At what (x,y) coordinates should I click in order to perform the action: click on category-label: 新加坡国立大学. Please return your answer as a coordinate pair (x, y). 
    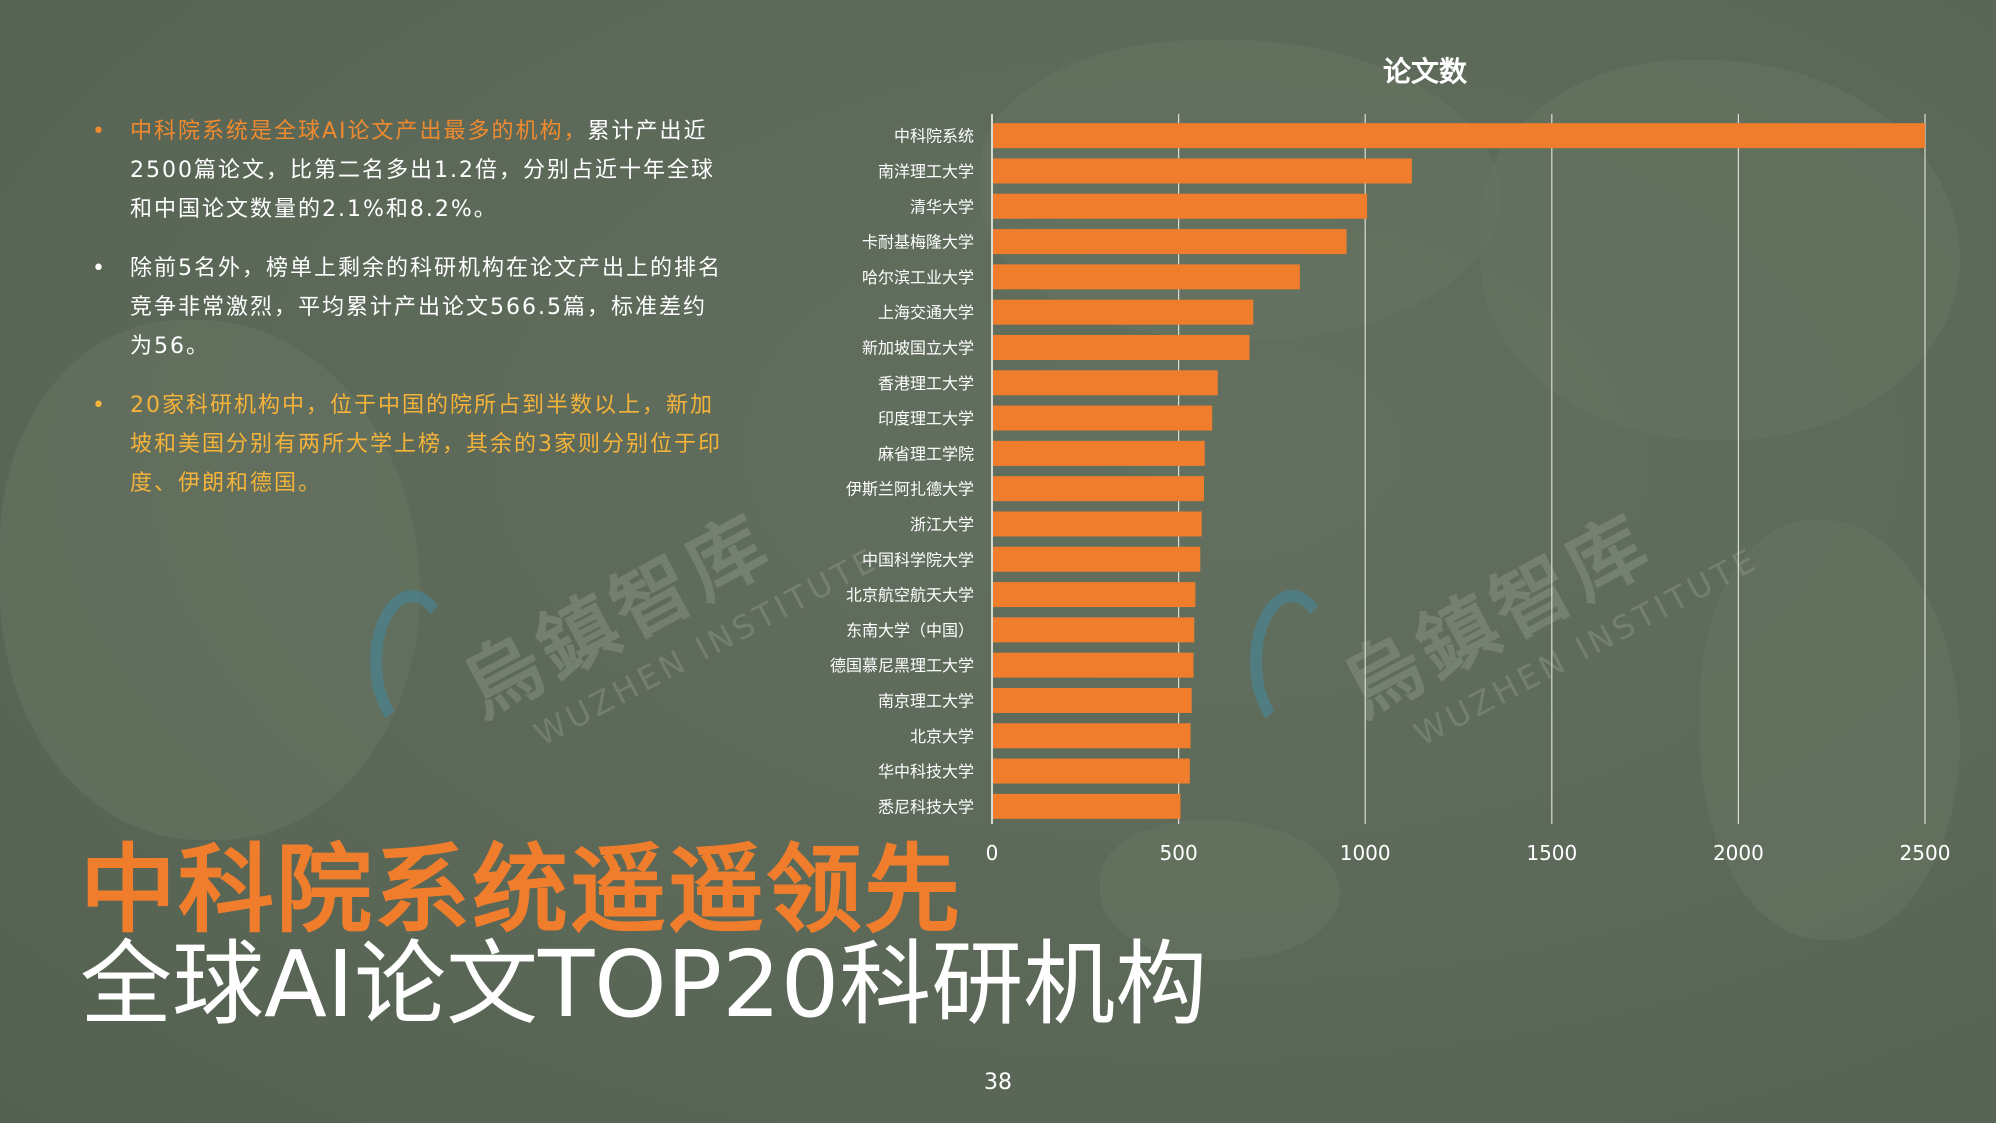
    Looking at the image, I should click on (918, 347).